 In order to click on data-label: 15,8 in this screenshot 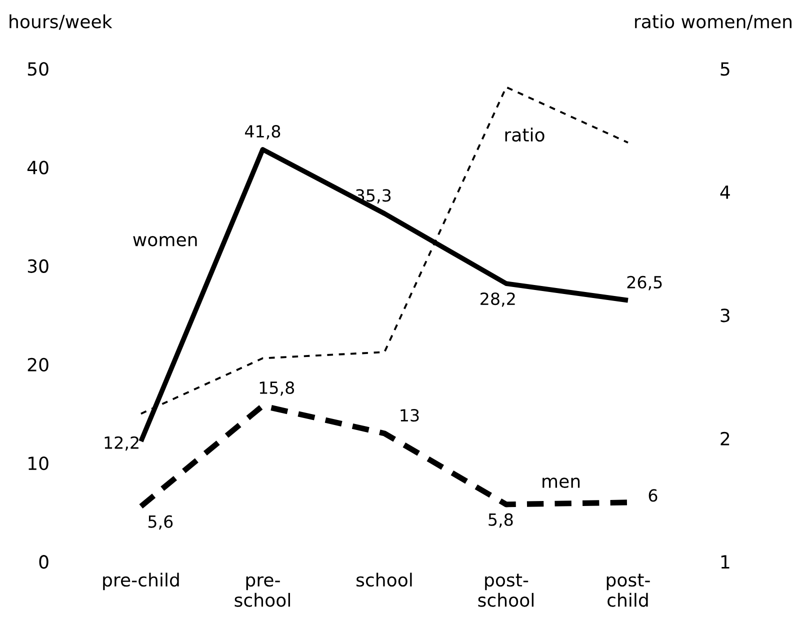, I will do `click(277, 388)`.